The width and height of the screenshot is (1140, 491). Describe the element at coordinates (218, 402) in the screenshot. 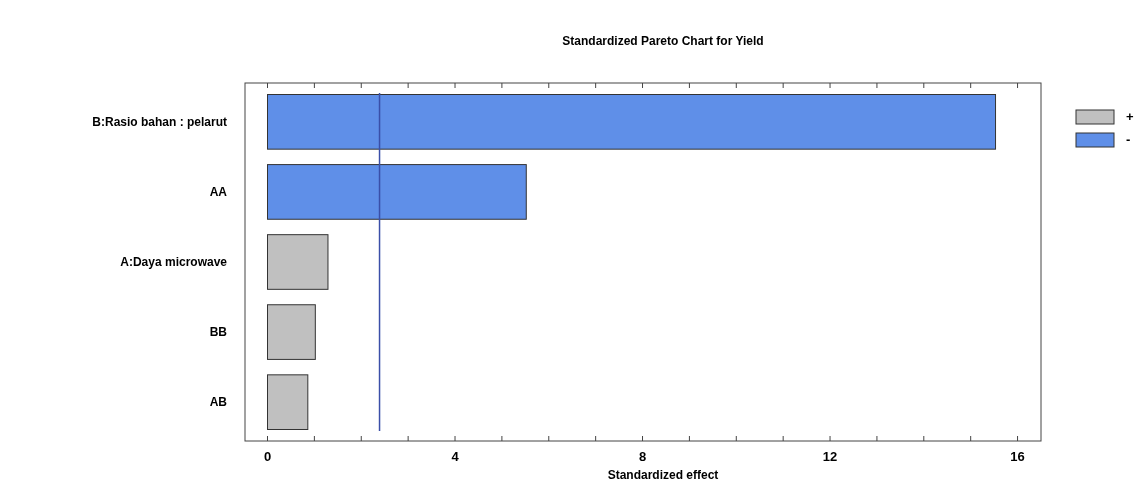

I see `y-tick-label: AB` at that location.